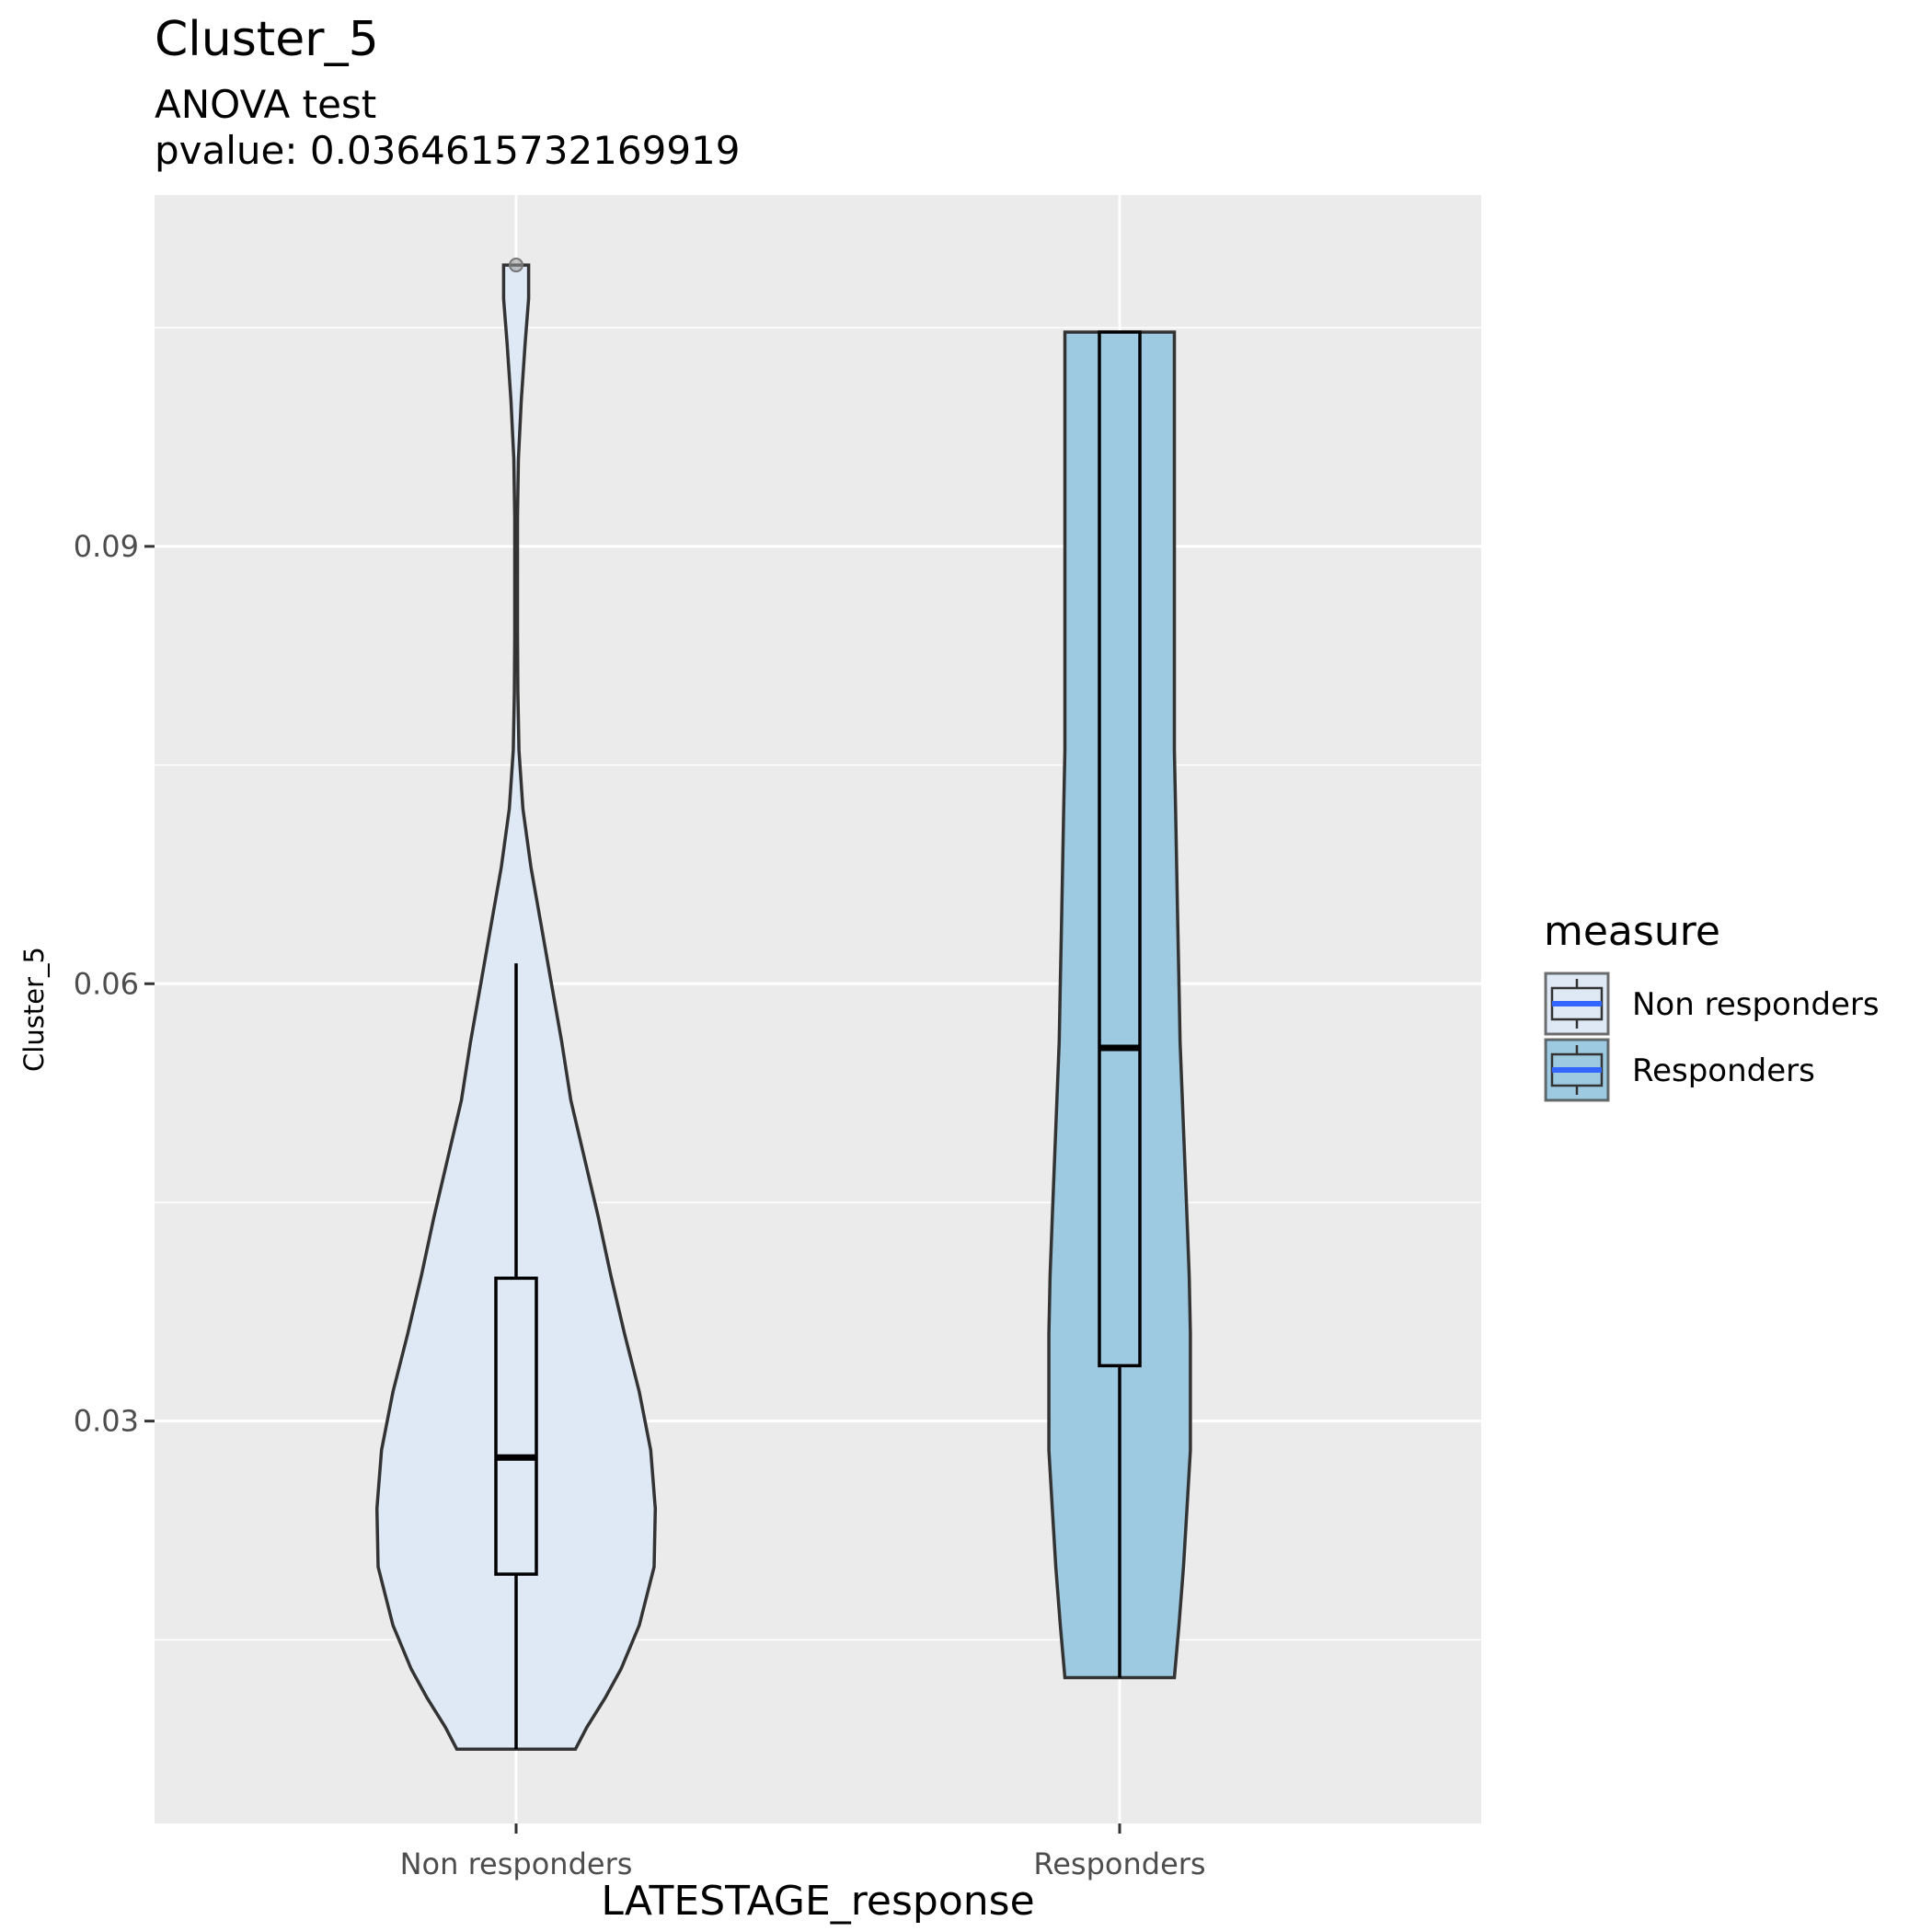 The height and width of the screenshot is (1932, 1932). I want to click on chart-subtitle-line-2: pvalue: 0.0364615732169919, so click(448, 150).